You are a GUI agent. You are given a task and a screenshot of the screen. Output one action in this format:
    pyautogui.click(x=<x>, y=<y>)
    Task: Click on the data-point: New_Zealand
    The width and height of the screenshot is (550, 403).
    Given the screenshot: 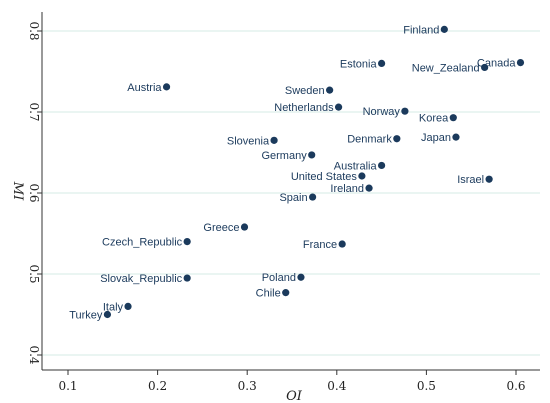 What is the action you would take?
    pyautogui.click(x=450, y=68)
    